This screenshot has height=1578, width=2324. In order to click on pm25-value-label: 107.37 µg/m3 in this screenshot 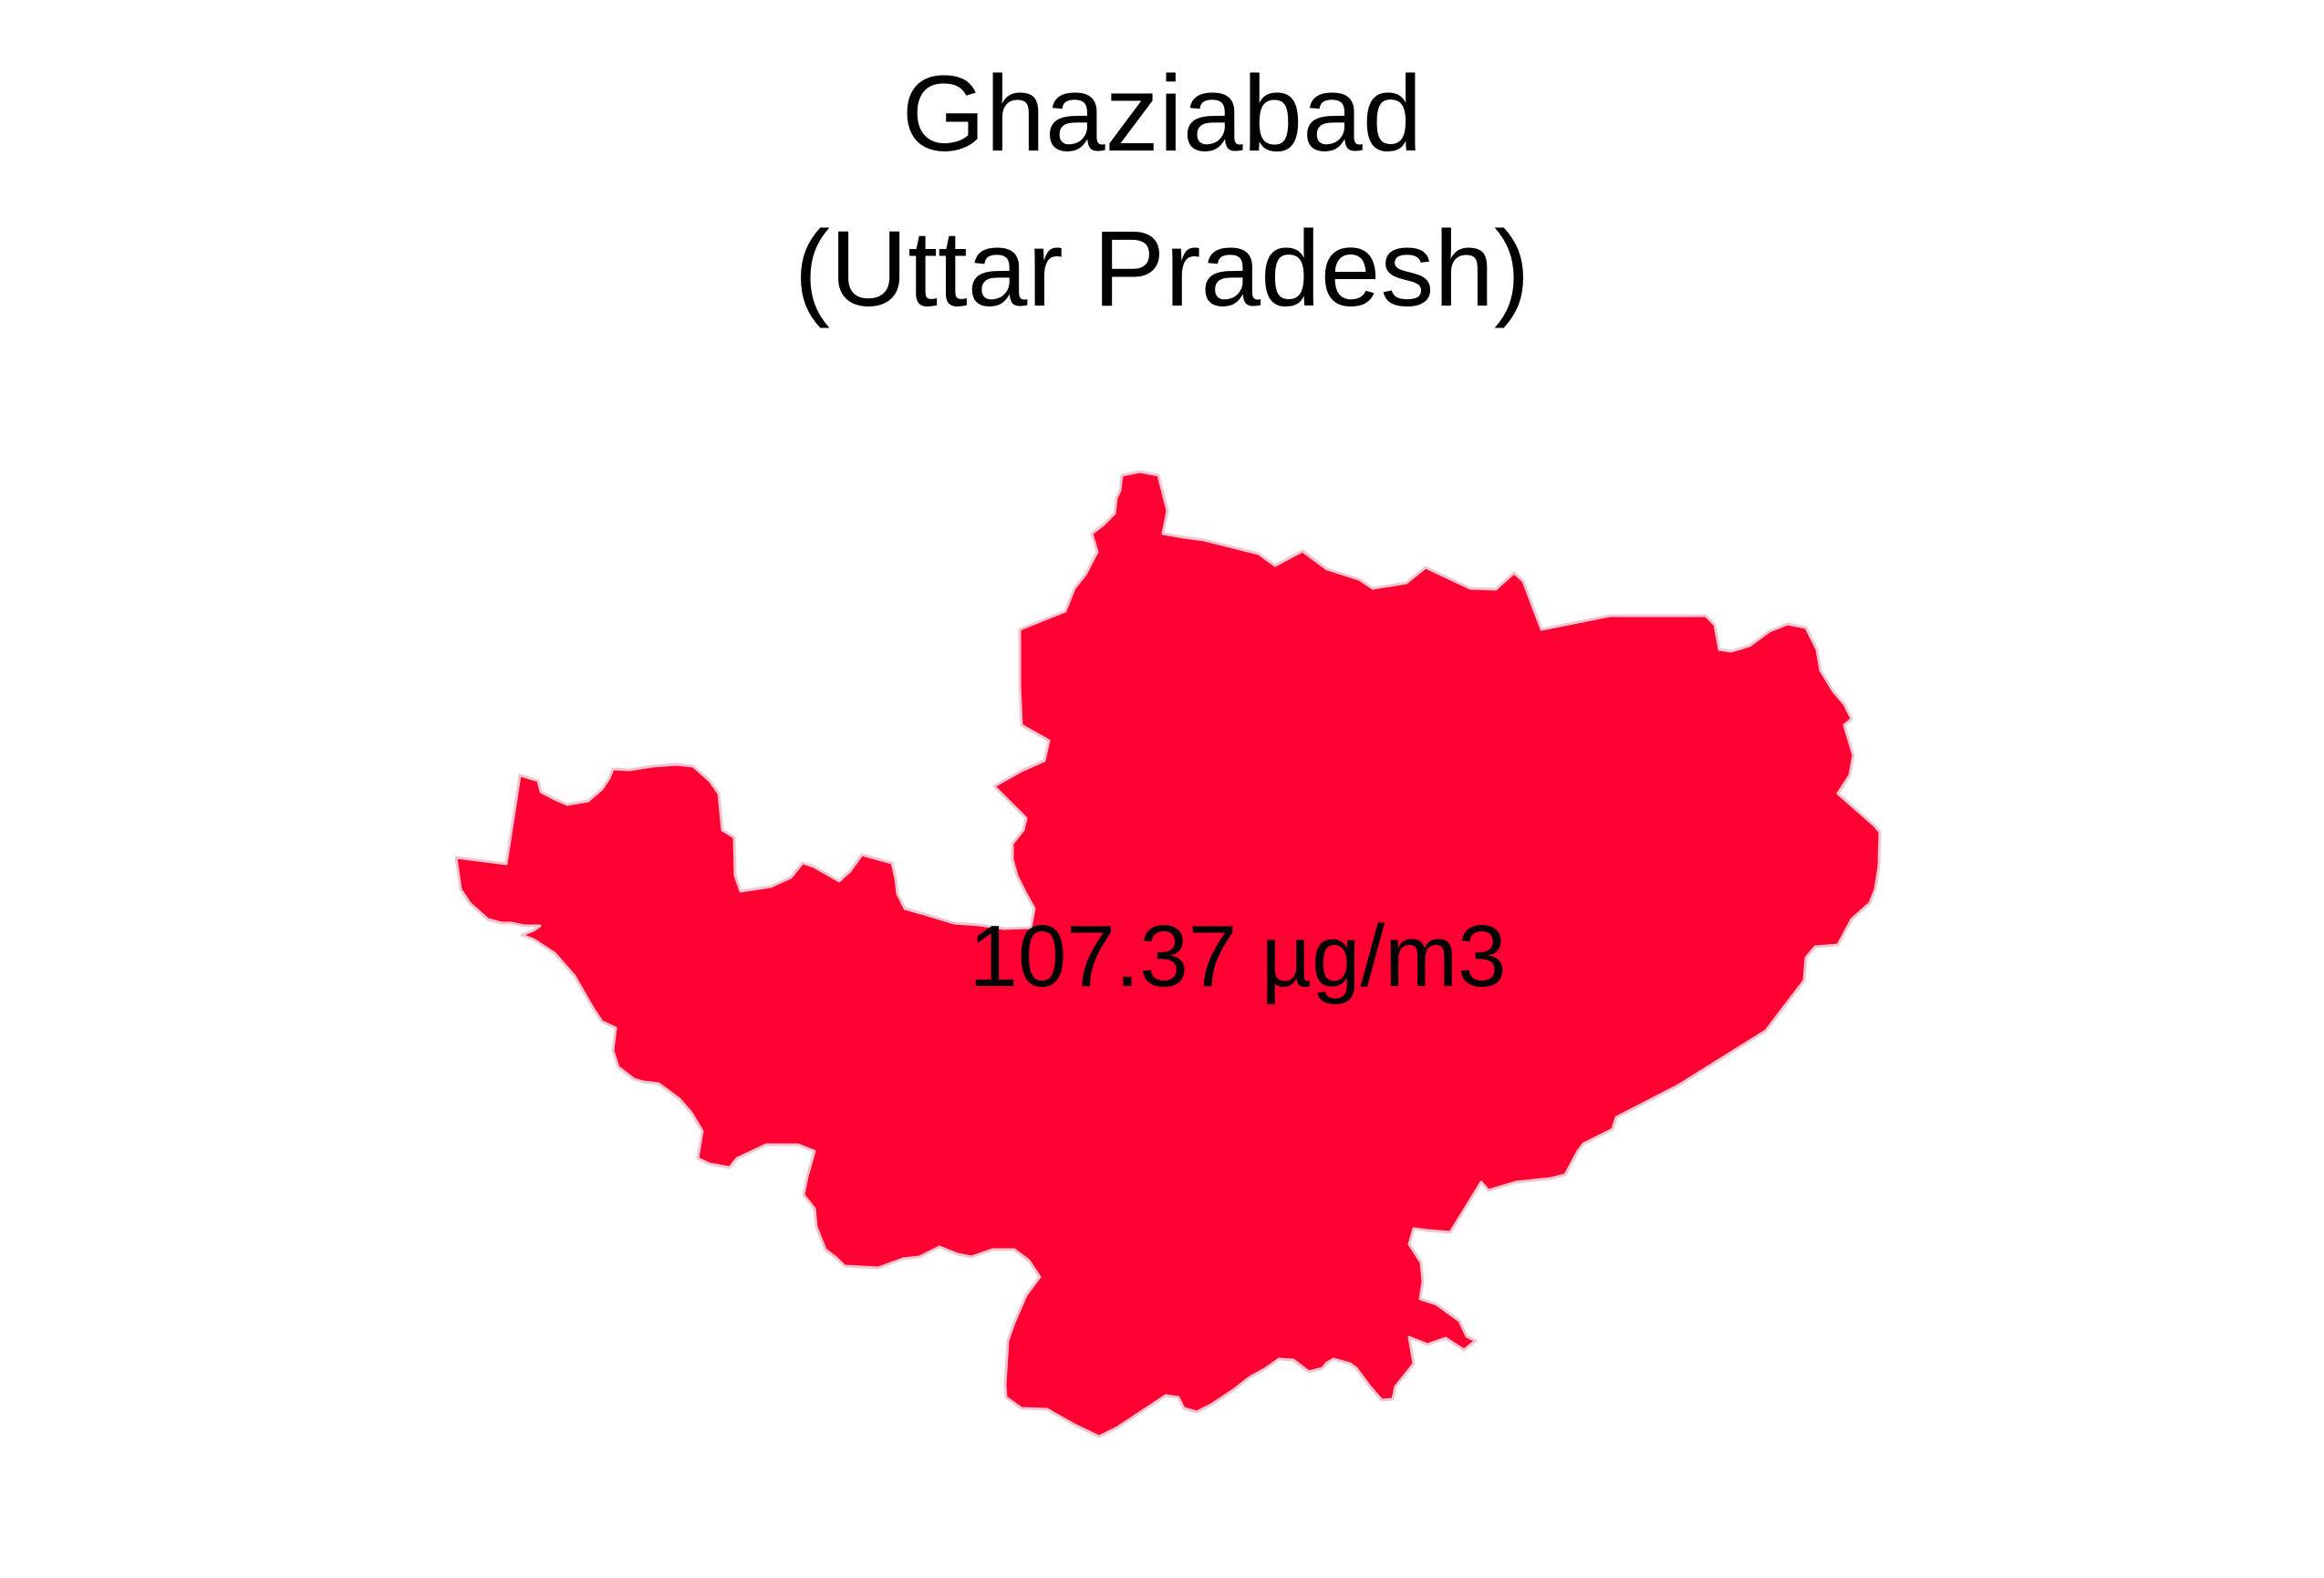, I will do `click(1237, 957)`.